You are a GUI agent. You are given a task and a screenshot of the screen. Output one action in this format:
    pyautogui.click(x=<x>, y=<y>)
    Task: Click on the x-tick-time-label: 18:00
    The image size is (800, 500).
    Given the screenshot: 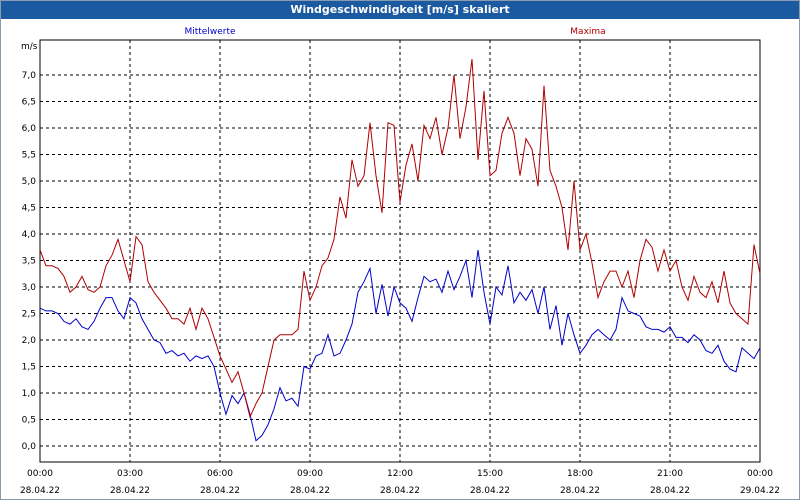 What is the action you would take?
    pyautogui.click(x=580, y=474)
    